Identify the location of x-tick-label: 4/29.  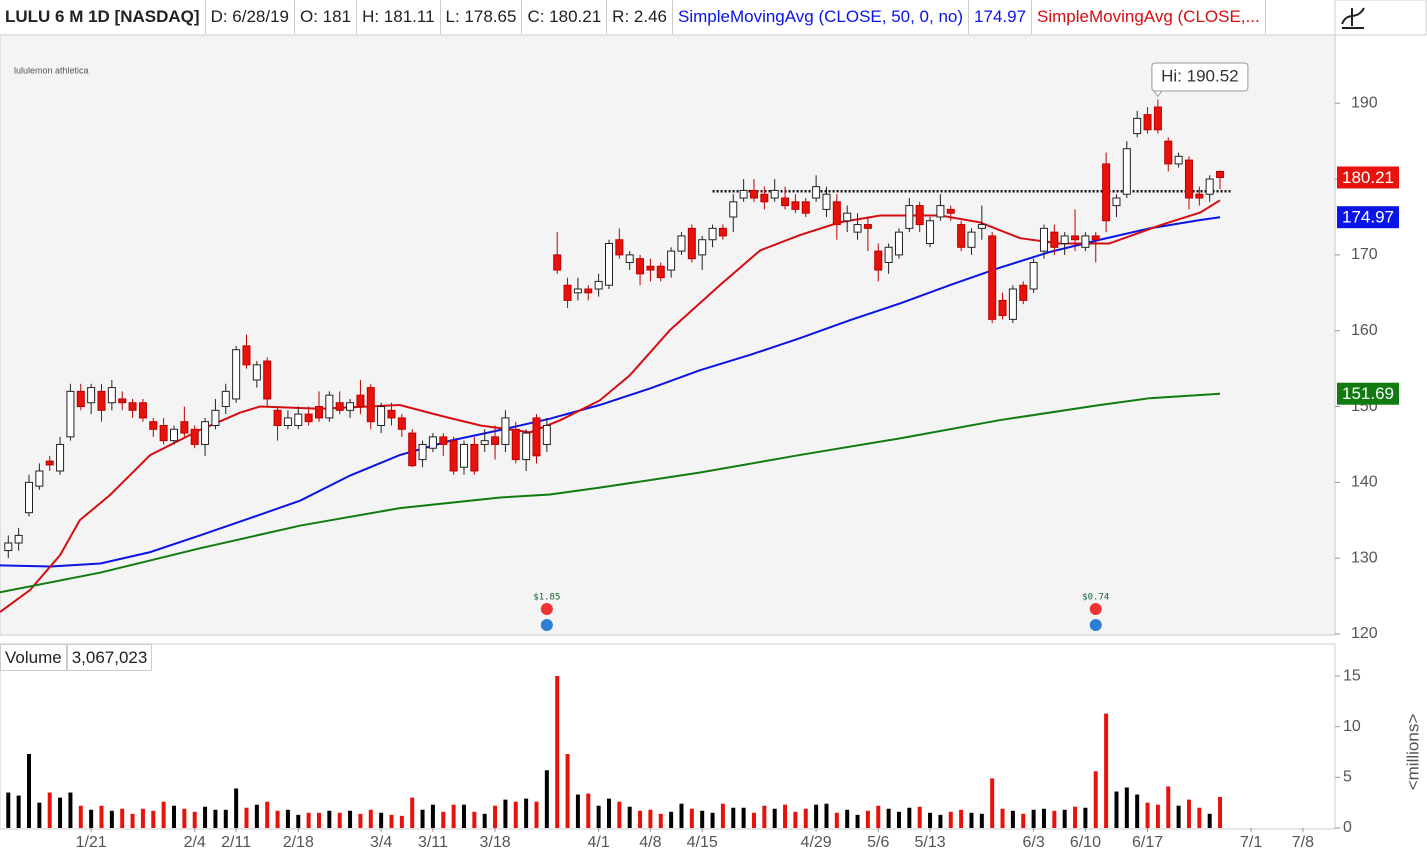
(816, 842).